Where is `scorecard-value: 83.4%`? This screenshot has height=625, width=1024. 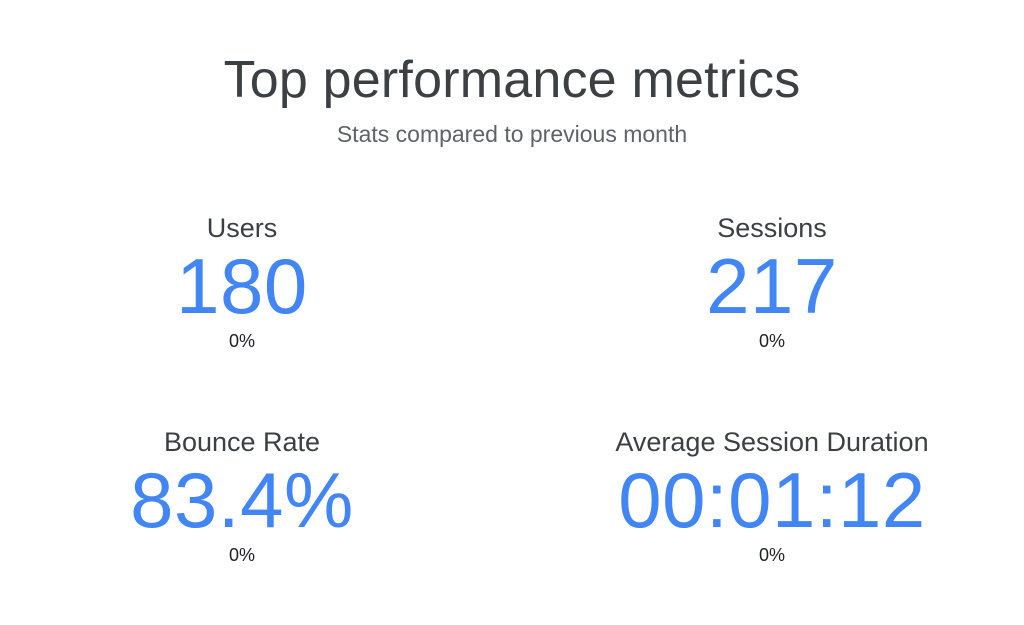 scorecard-value: 83.4% is located at coordinates (242, 500).